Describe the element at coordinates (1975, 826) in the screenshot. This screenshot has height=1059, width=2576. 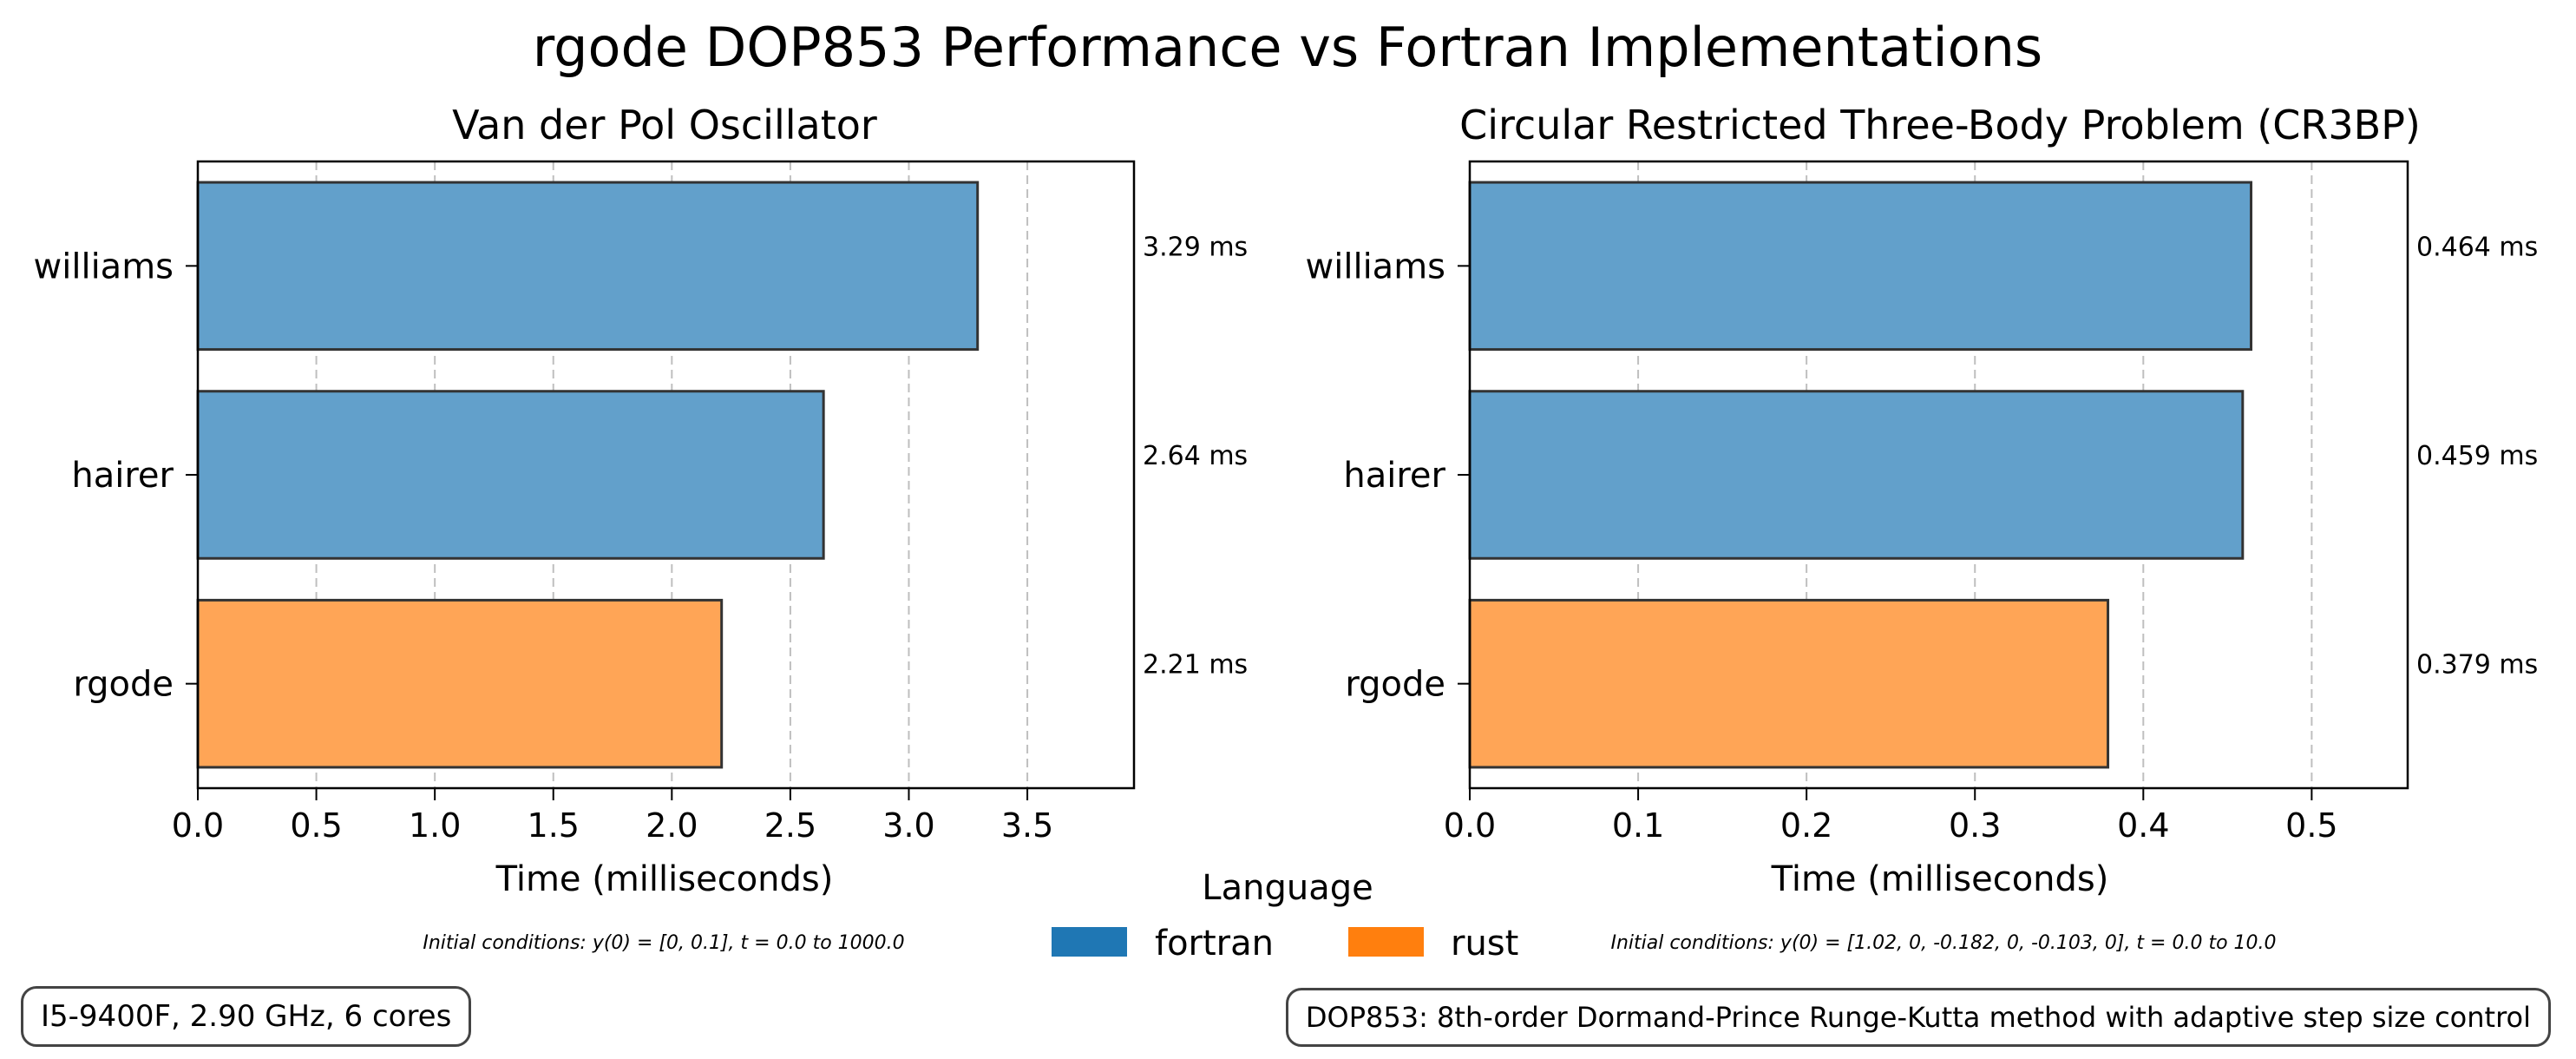
I see `x-tick-label: 0.3` at that location.